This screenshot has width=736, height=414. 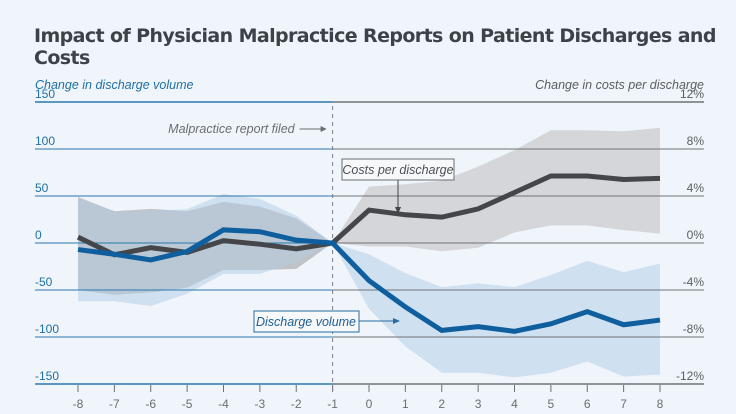 What do you see at coordinates (296, 404) in the screenshot?
I see `x-tick-label: -2` at bounding box center [296, 404].